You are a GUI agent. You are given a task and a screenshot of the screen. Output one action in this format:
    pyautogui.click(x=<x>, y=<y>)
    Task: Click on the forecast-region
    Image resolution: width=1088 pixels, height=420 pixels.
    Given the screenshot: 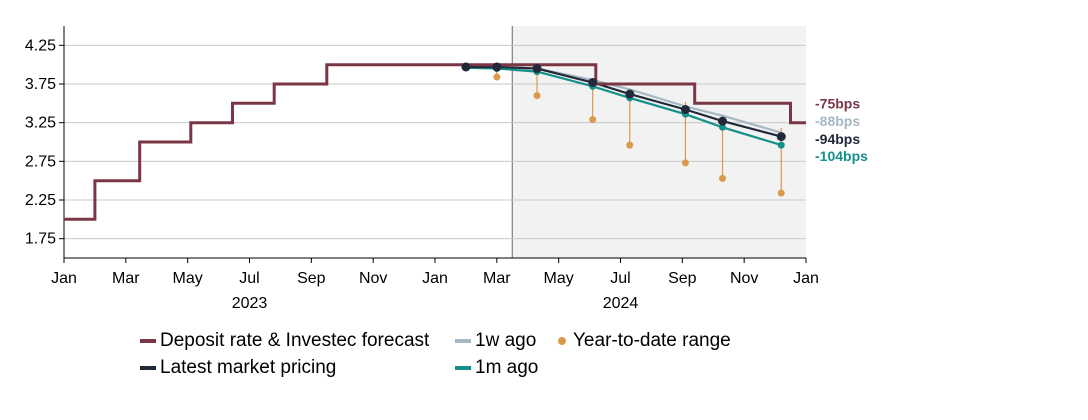 What is the action you would take?
    pyautogui.click(x=659, y=142)
    